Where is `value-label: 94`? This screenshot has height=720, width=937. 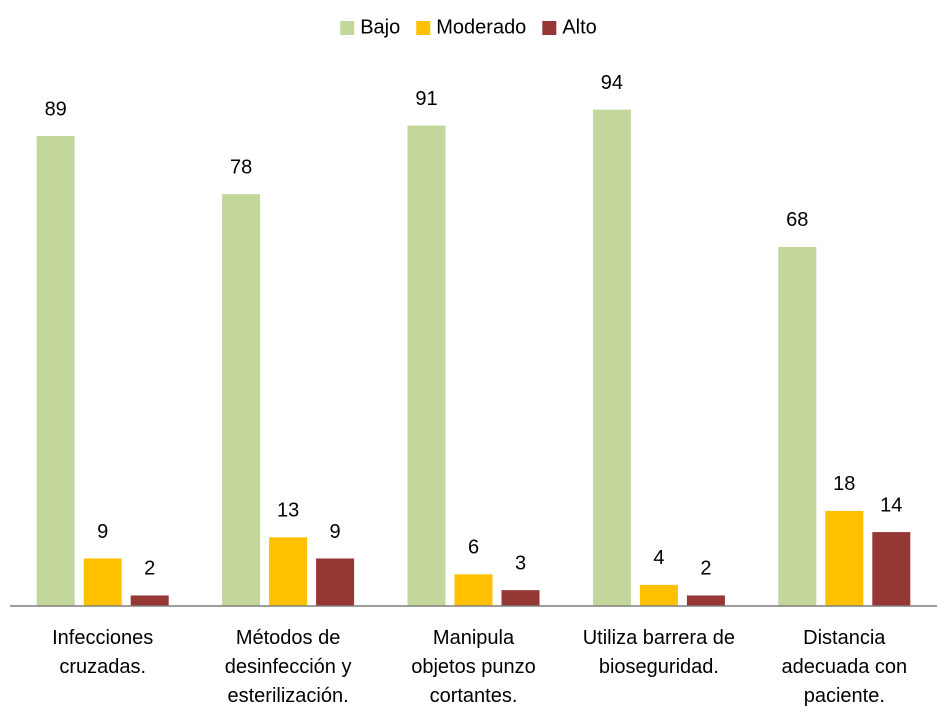
value-label: 94 is located at coordinates (612, 83).